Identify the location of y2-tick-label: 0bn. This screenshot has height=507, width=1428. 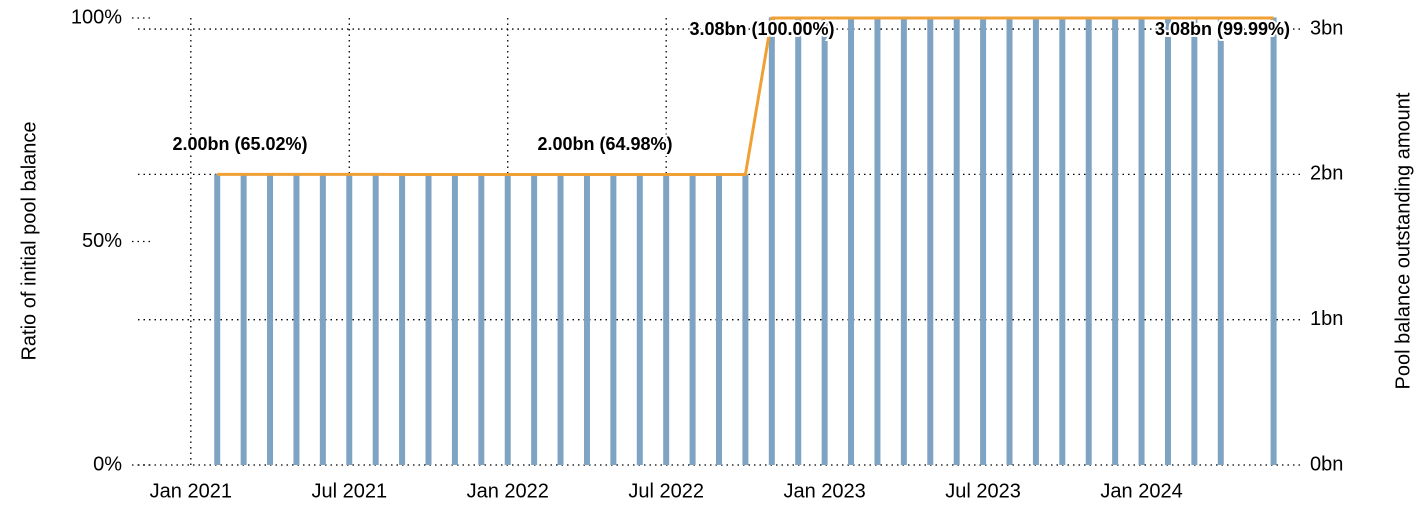
(1326, 464).